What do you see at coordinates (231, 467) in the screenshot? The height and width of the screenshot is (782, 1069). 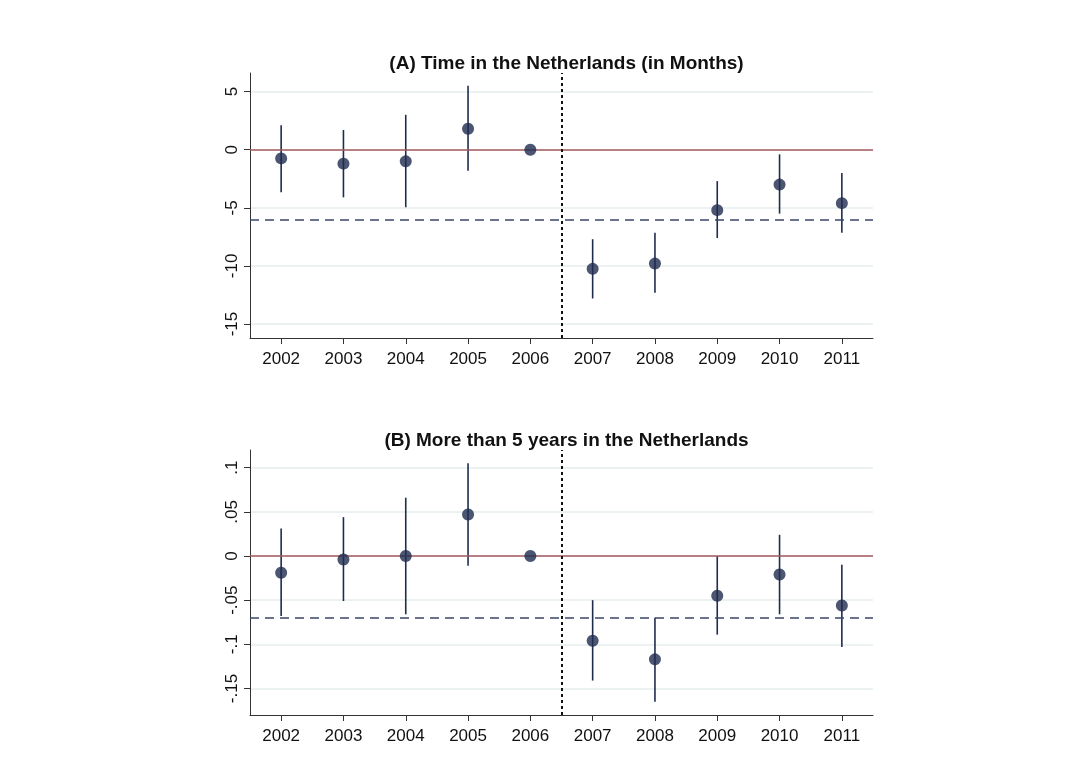 I see `y-tick-label: .1` at bounding box center [231, 467].